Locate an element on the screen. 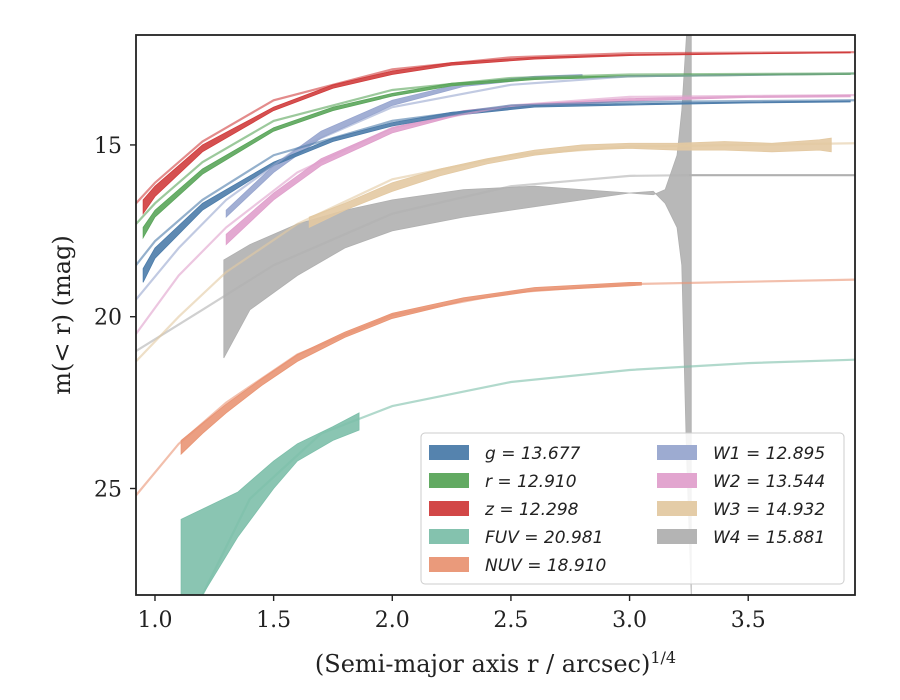  legend-label: r = 12.910 is located at coordinates (531, 482).